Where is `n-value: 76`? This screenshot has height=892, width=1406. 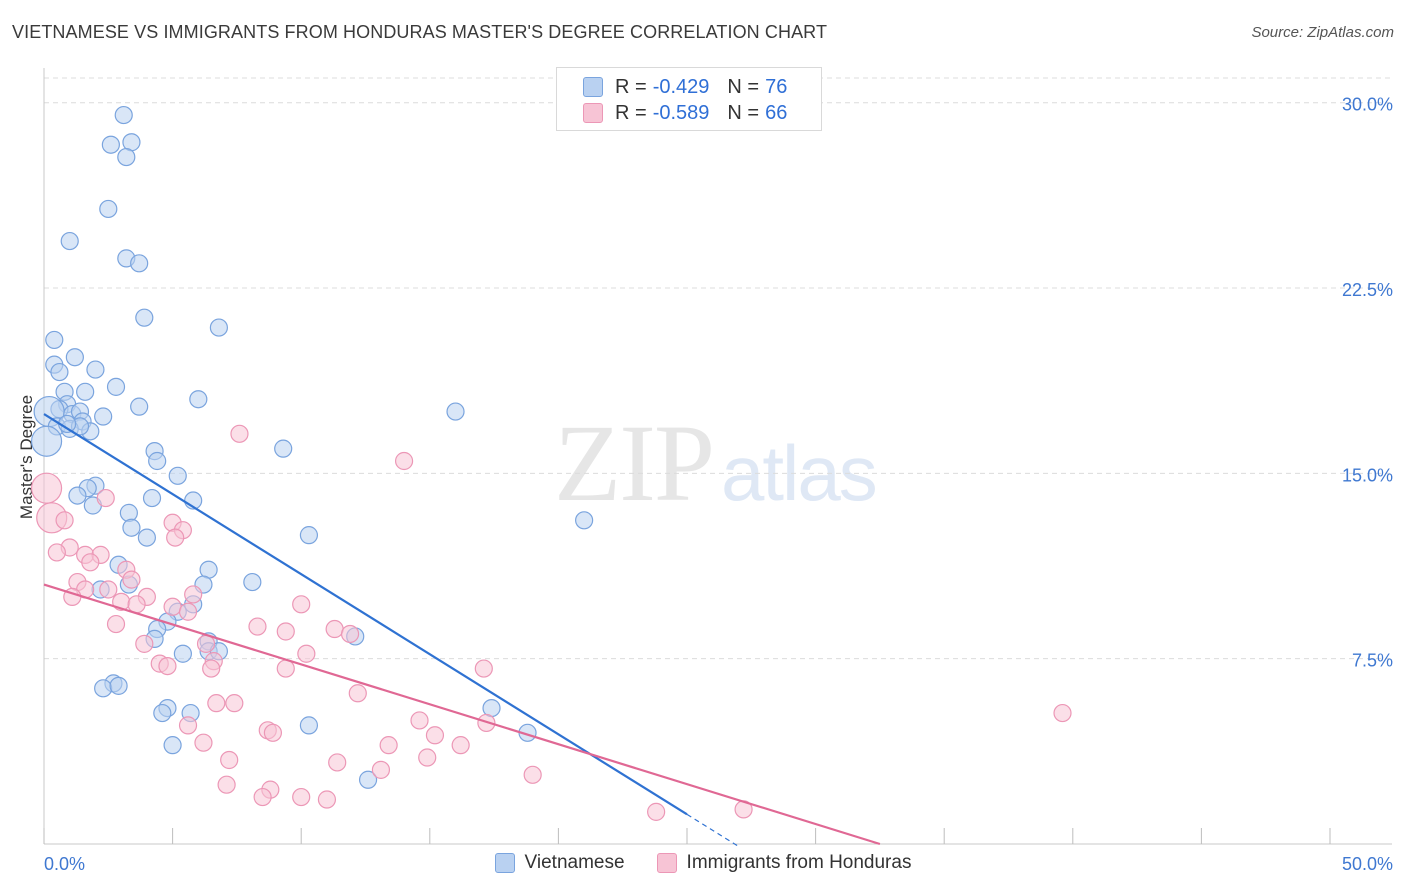 n-value: 76 is located at coordinates (776, 86).